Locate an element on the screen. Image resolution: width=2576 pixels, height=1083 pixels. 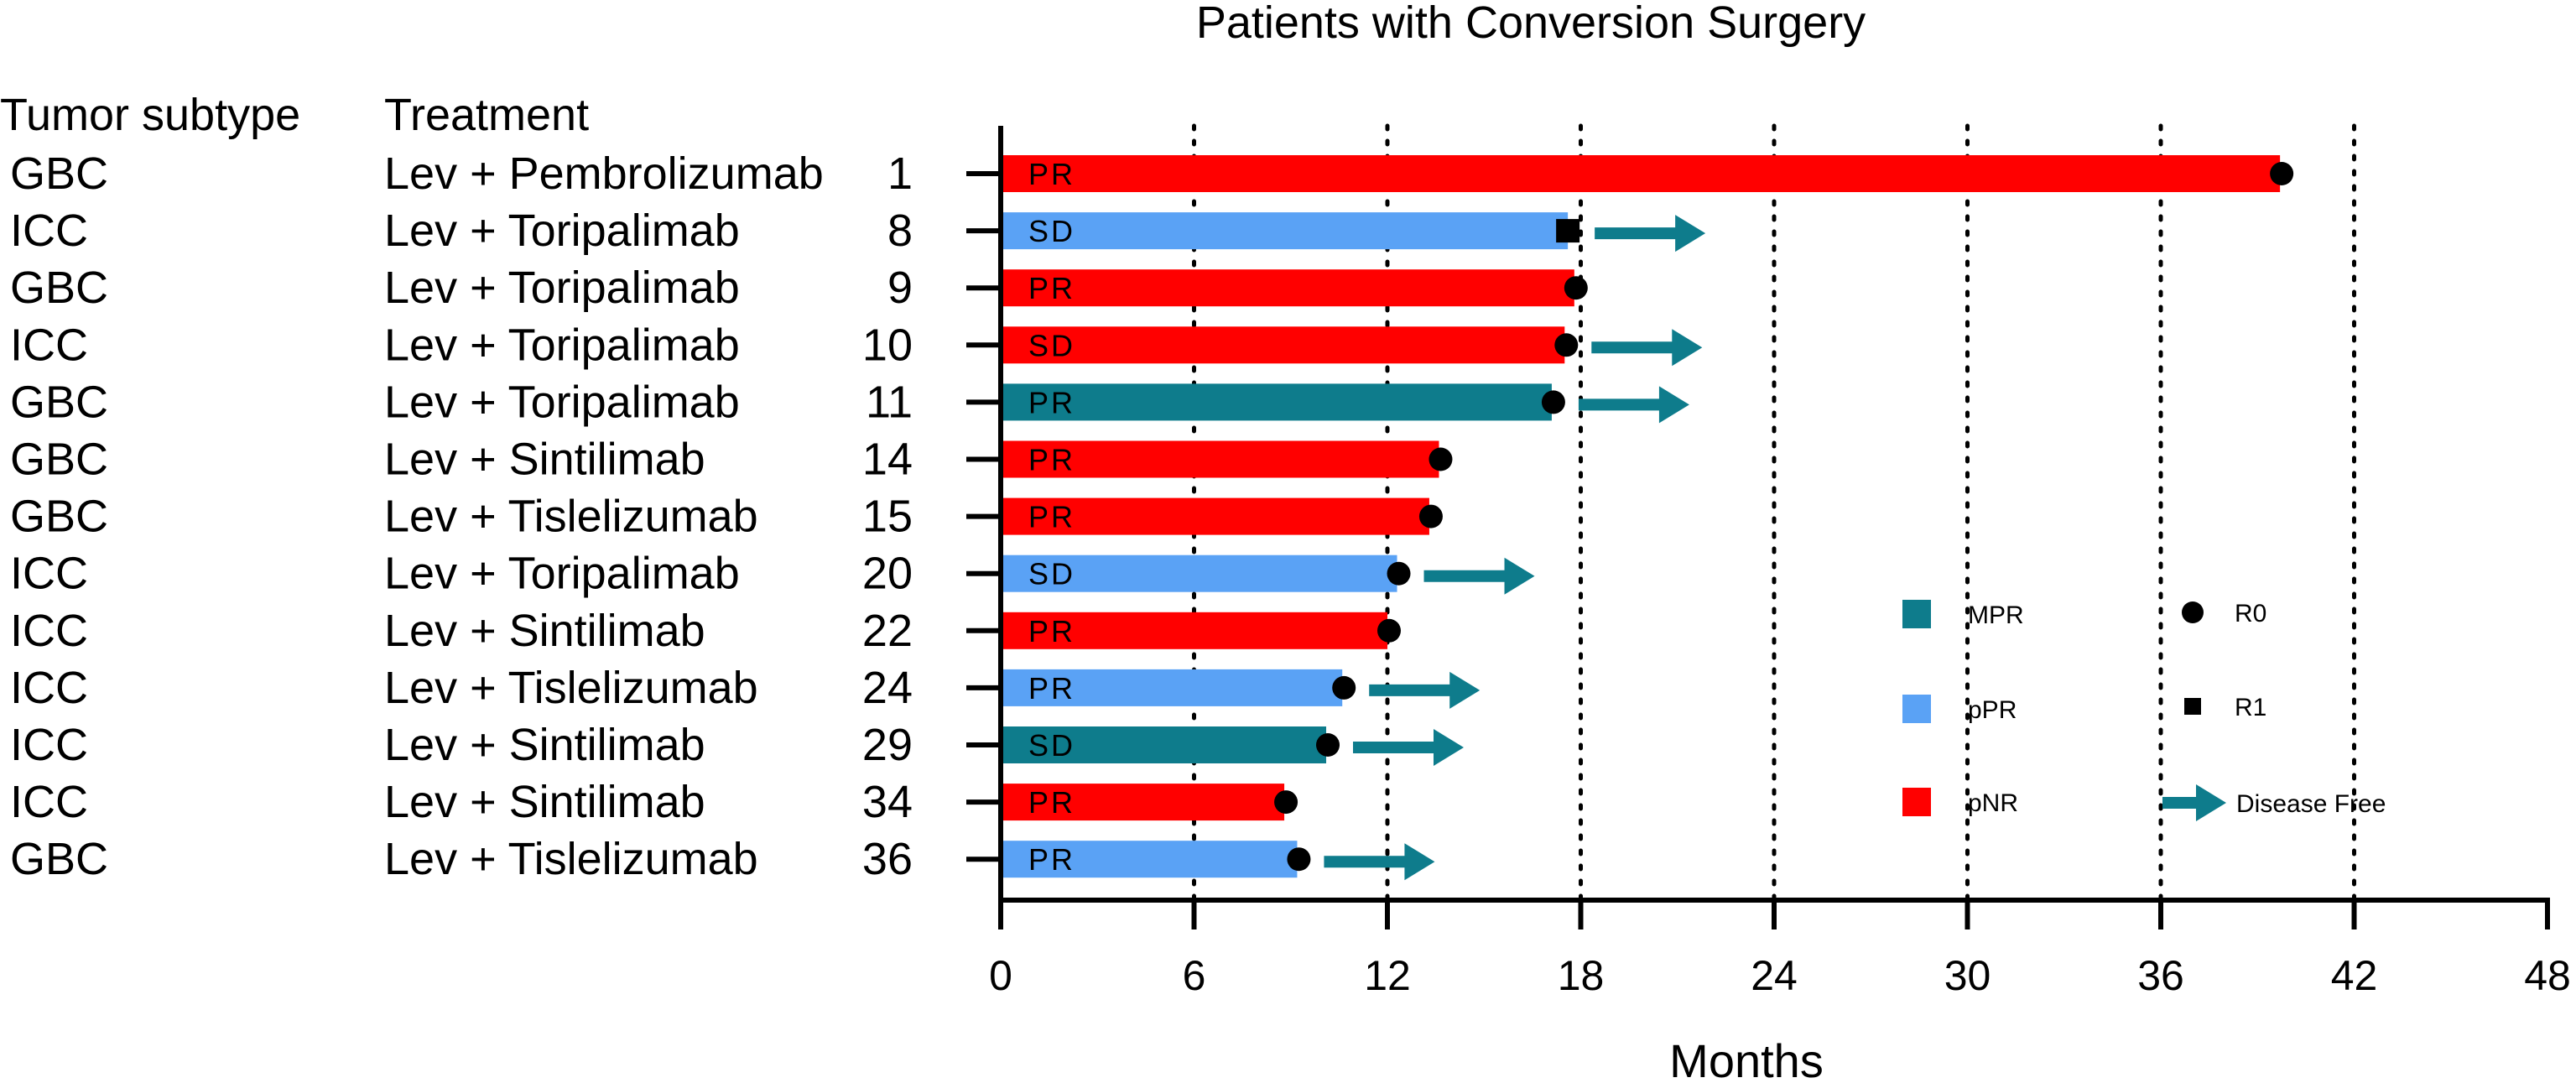
legend-r1-symbol is located at coordinates (2192, 706).